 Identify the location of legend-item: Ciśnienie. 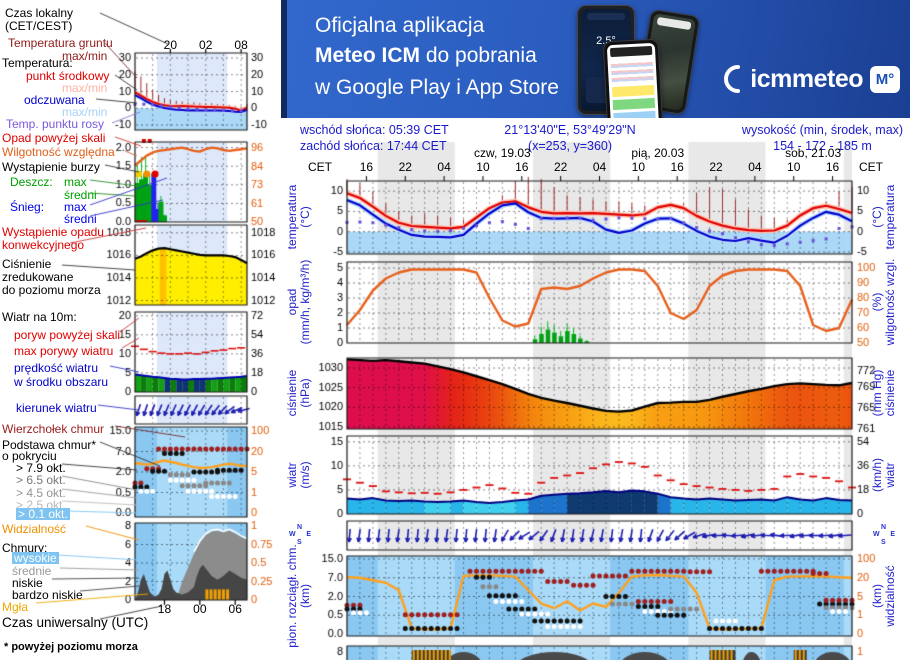
(27, 264).